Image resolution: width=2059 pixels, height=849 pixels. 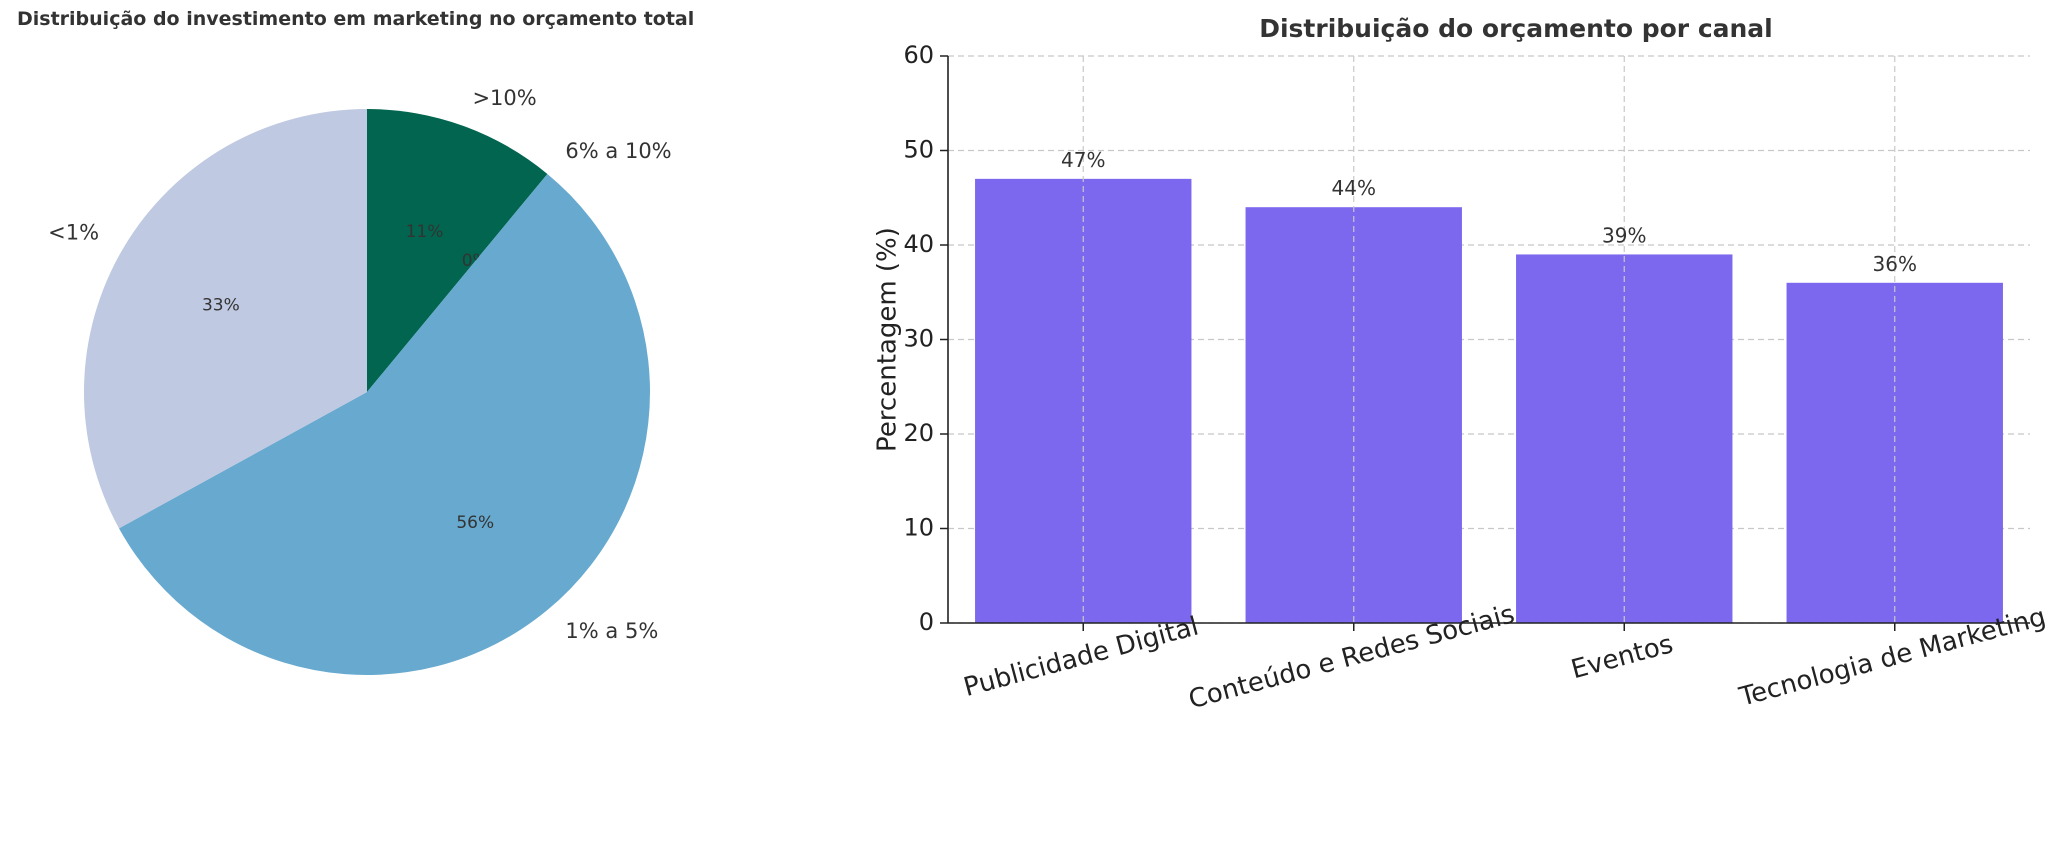 What do you see at coordinates (918, 244) in the screenshot?
I see `y-tick-label: 40` at bounding box center [918, 244].